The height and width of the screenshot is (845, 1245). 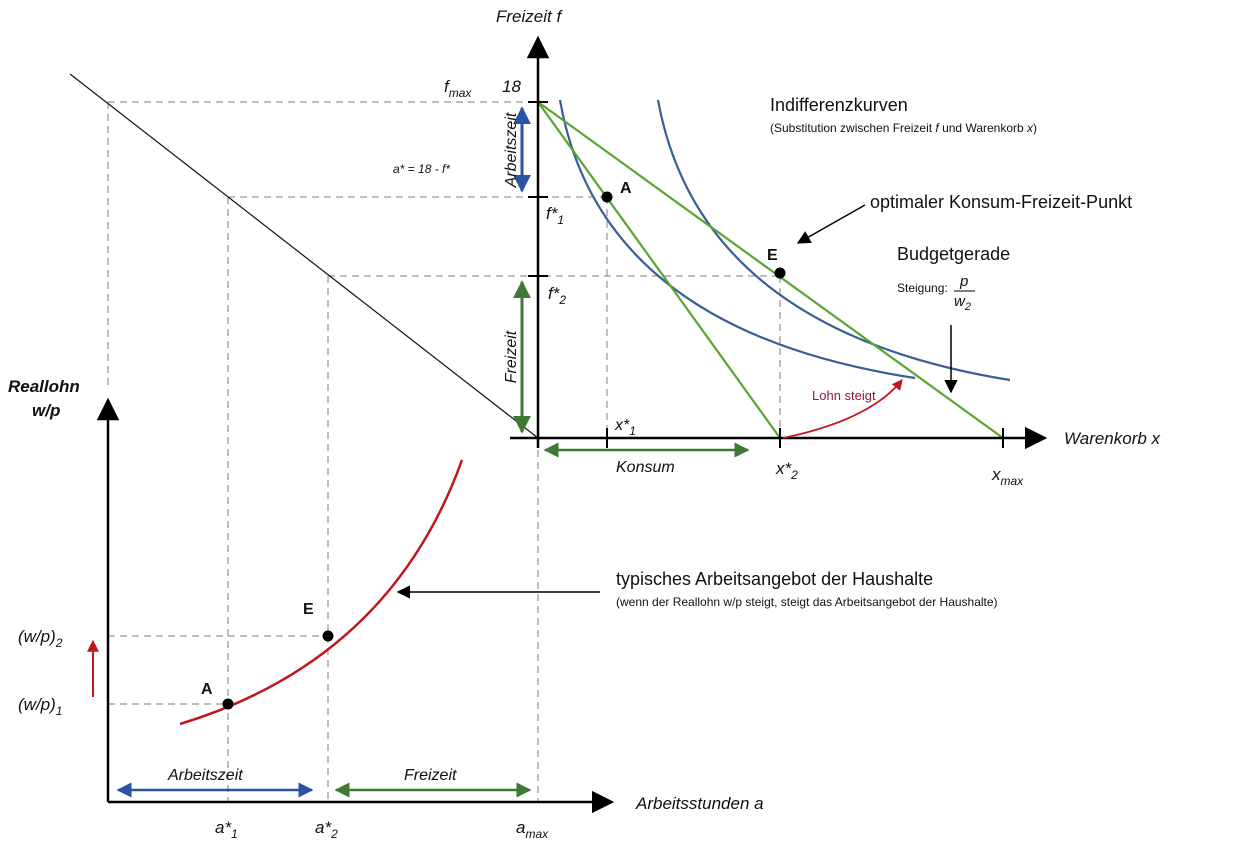 I want to click on point-e-lower, so click(x=328, y=636).